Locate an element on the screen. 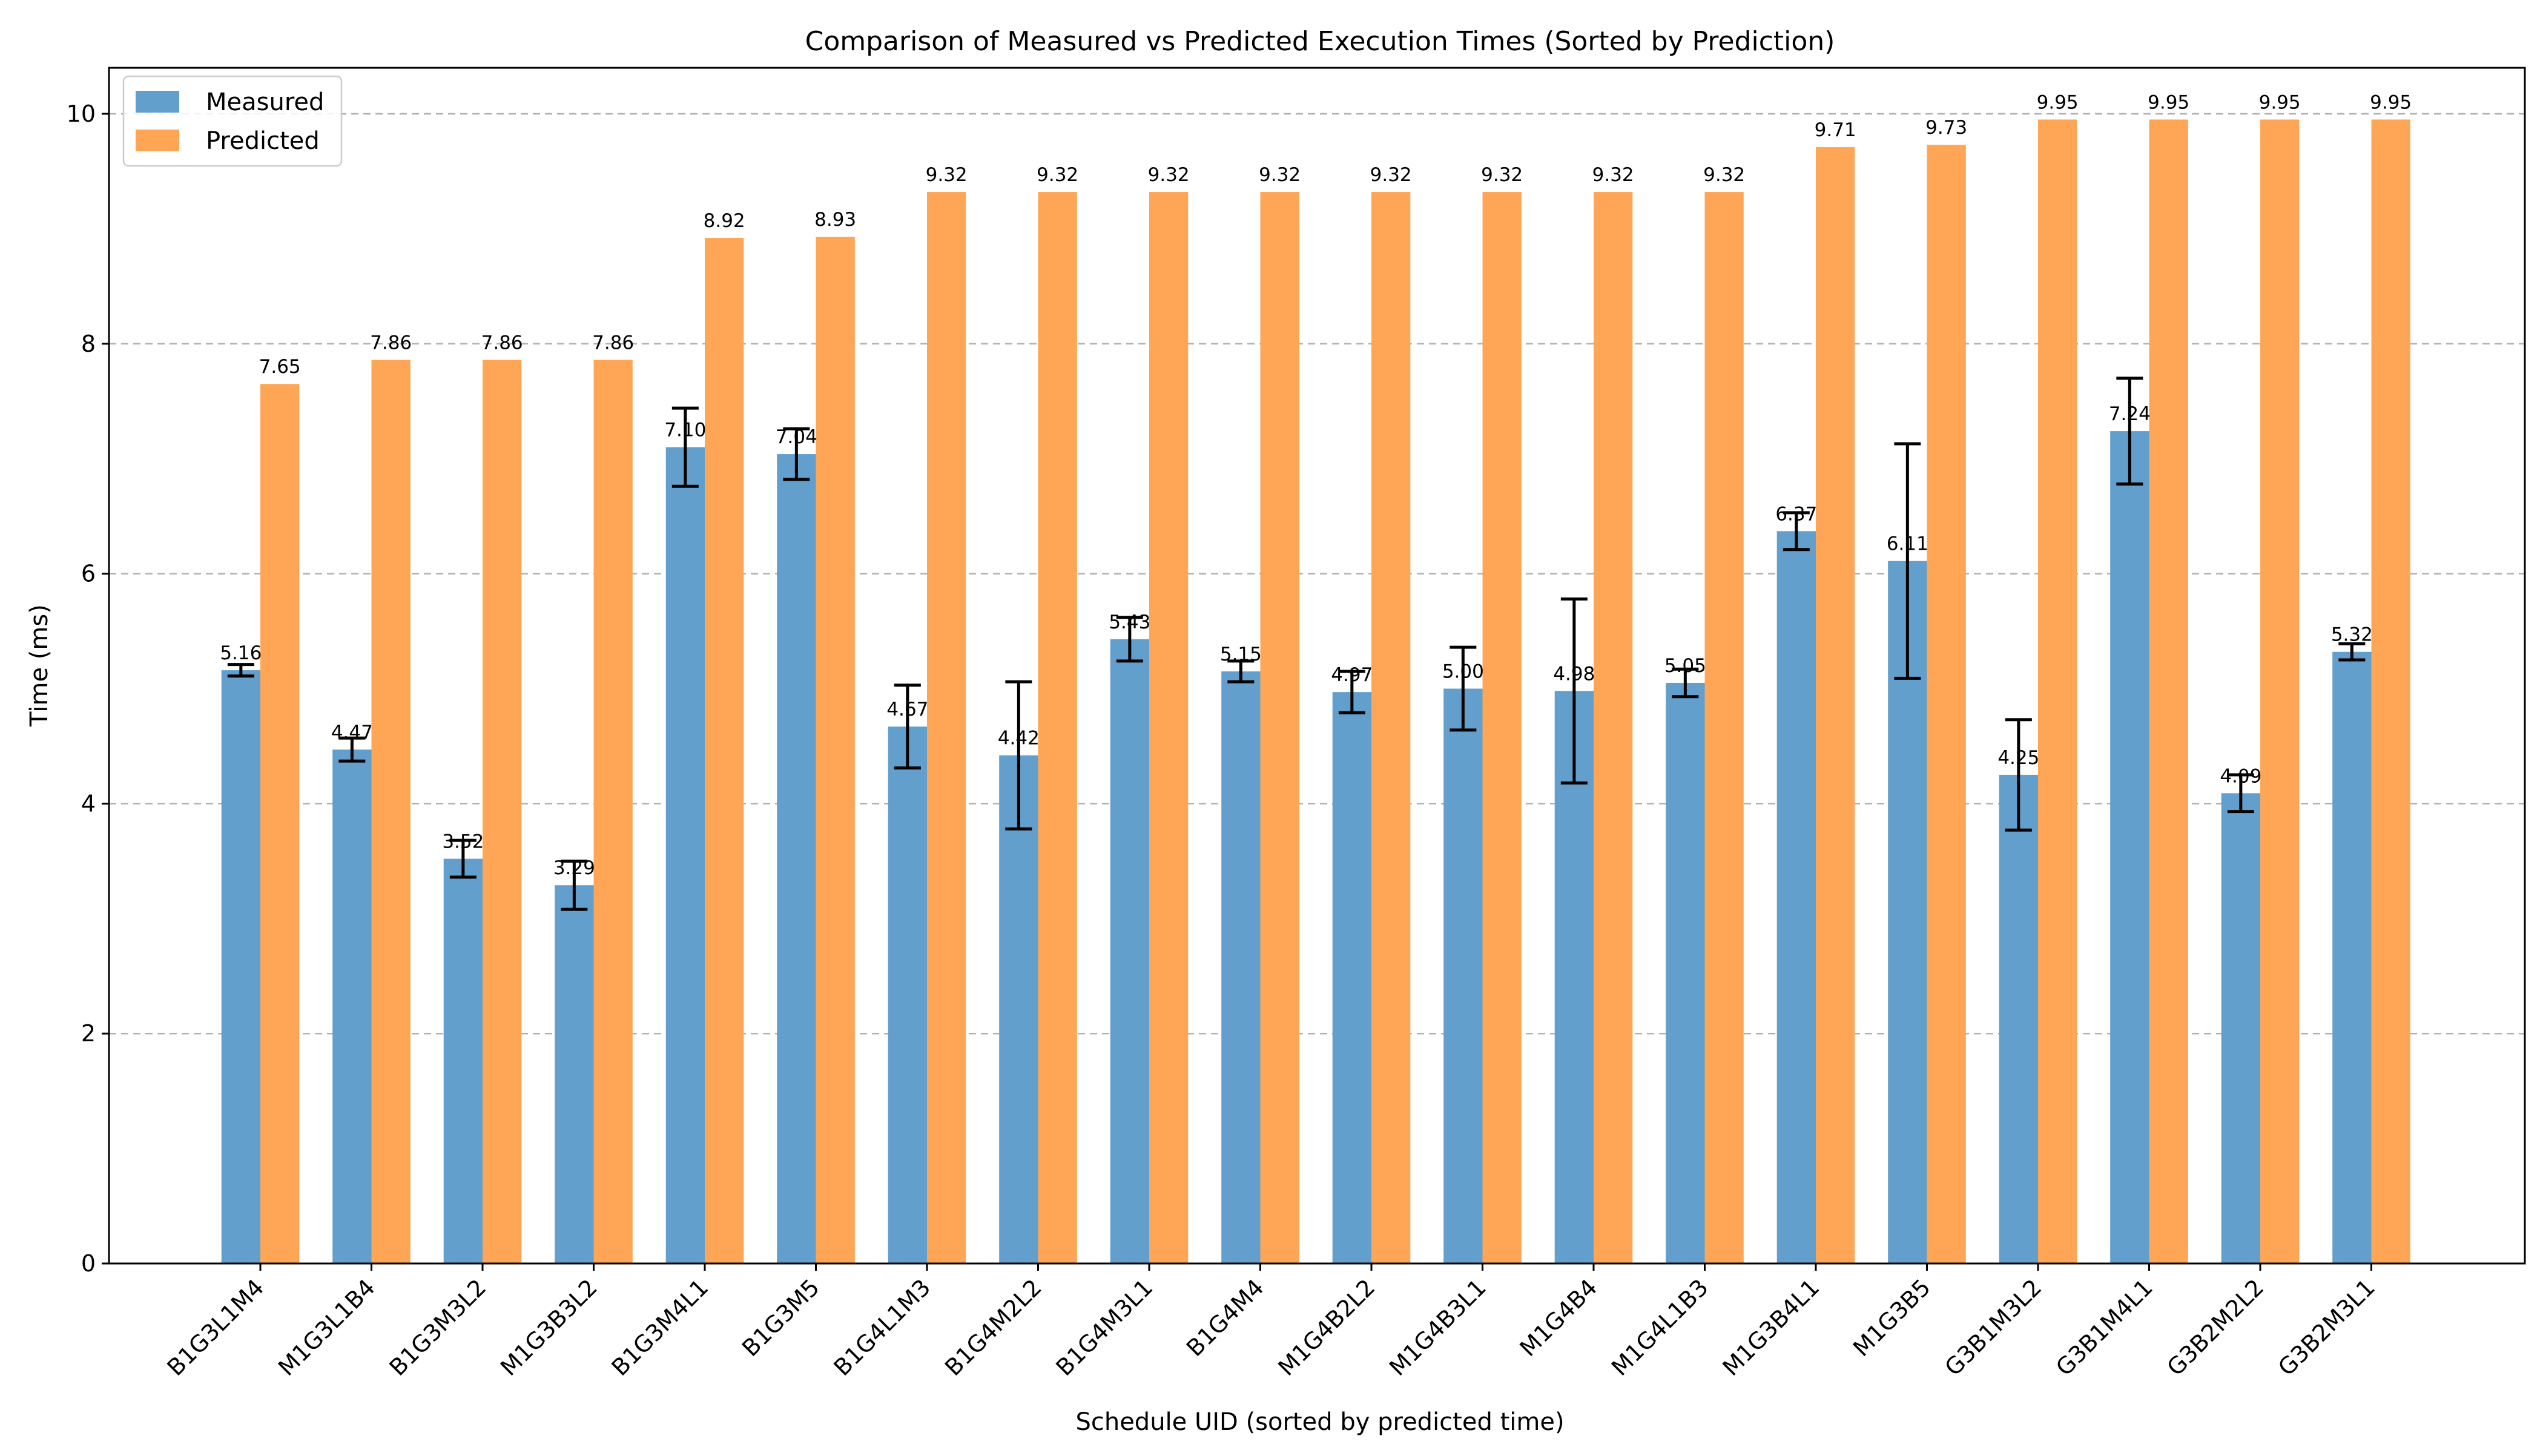 The image size is (2543, 1456). bar-predicted-B1G4M2L2 is located at coordinates (1058, 727).